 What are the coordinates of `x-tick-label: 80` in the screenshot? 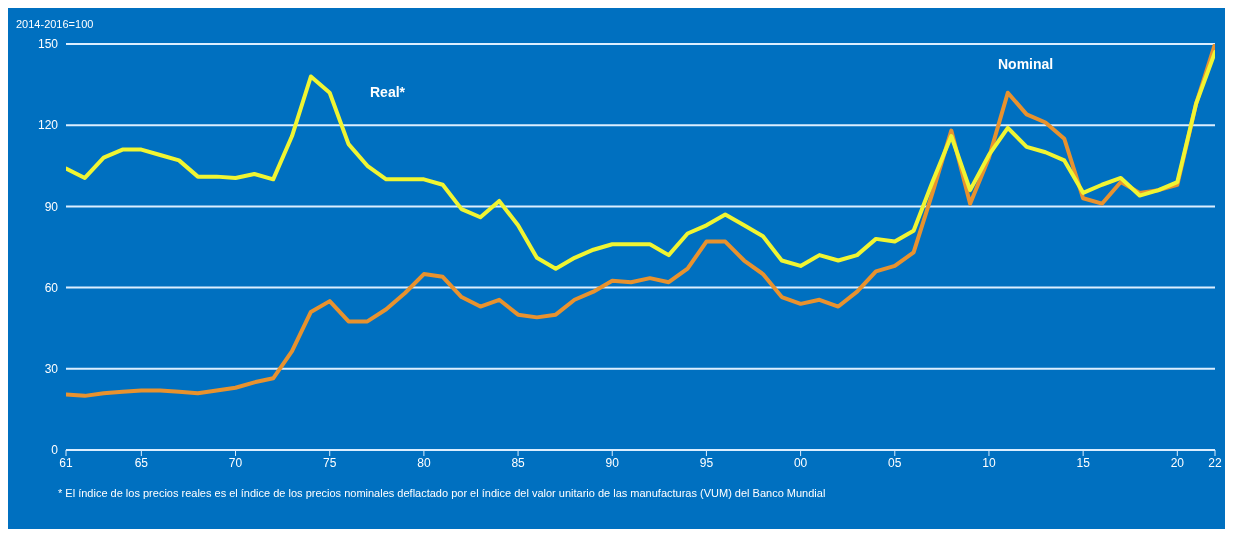 It's located at (424, 462).